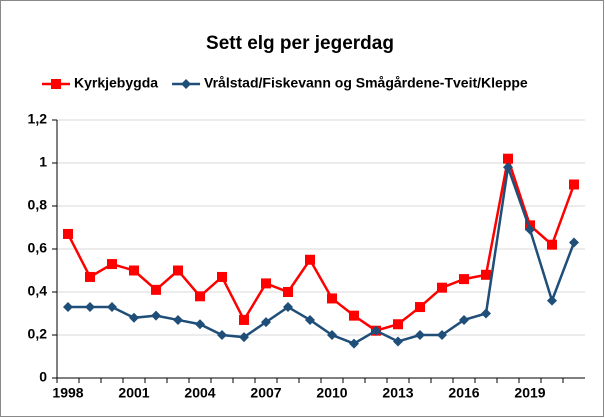  Describe the element at coordinates (300, 43) in the screenshot. I see `chart-title: Sett elg per jegerdag` at that location.